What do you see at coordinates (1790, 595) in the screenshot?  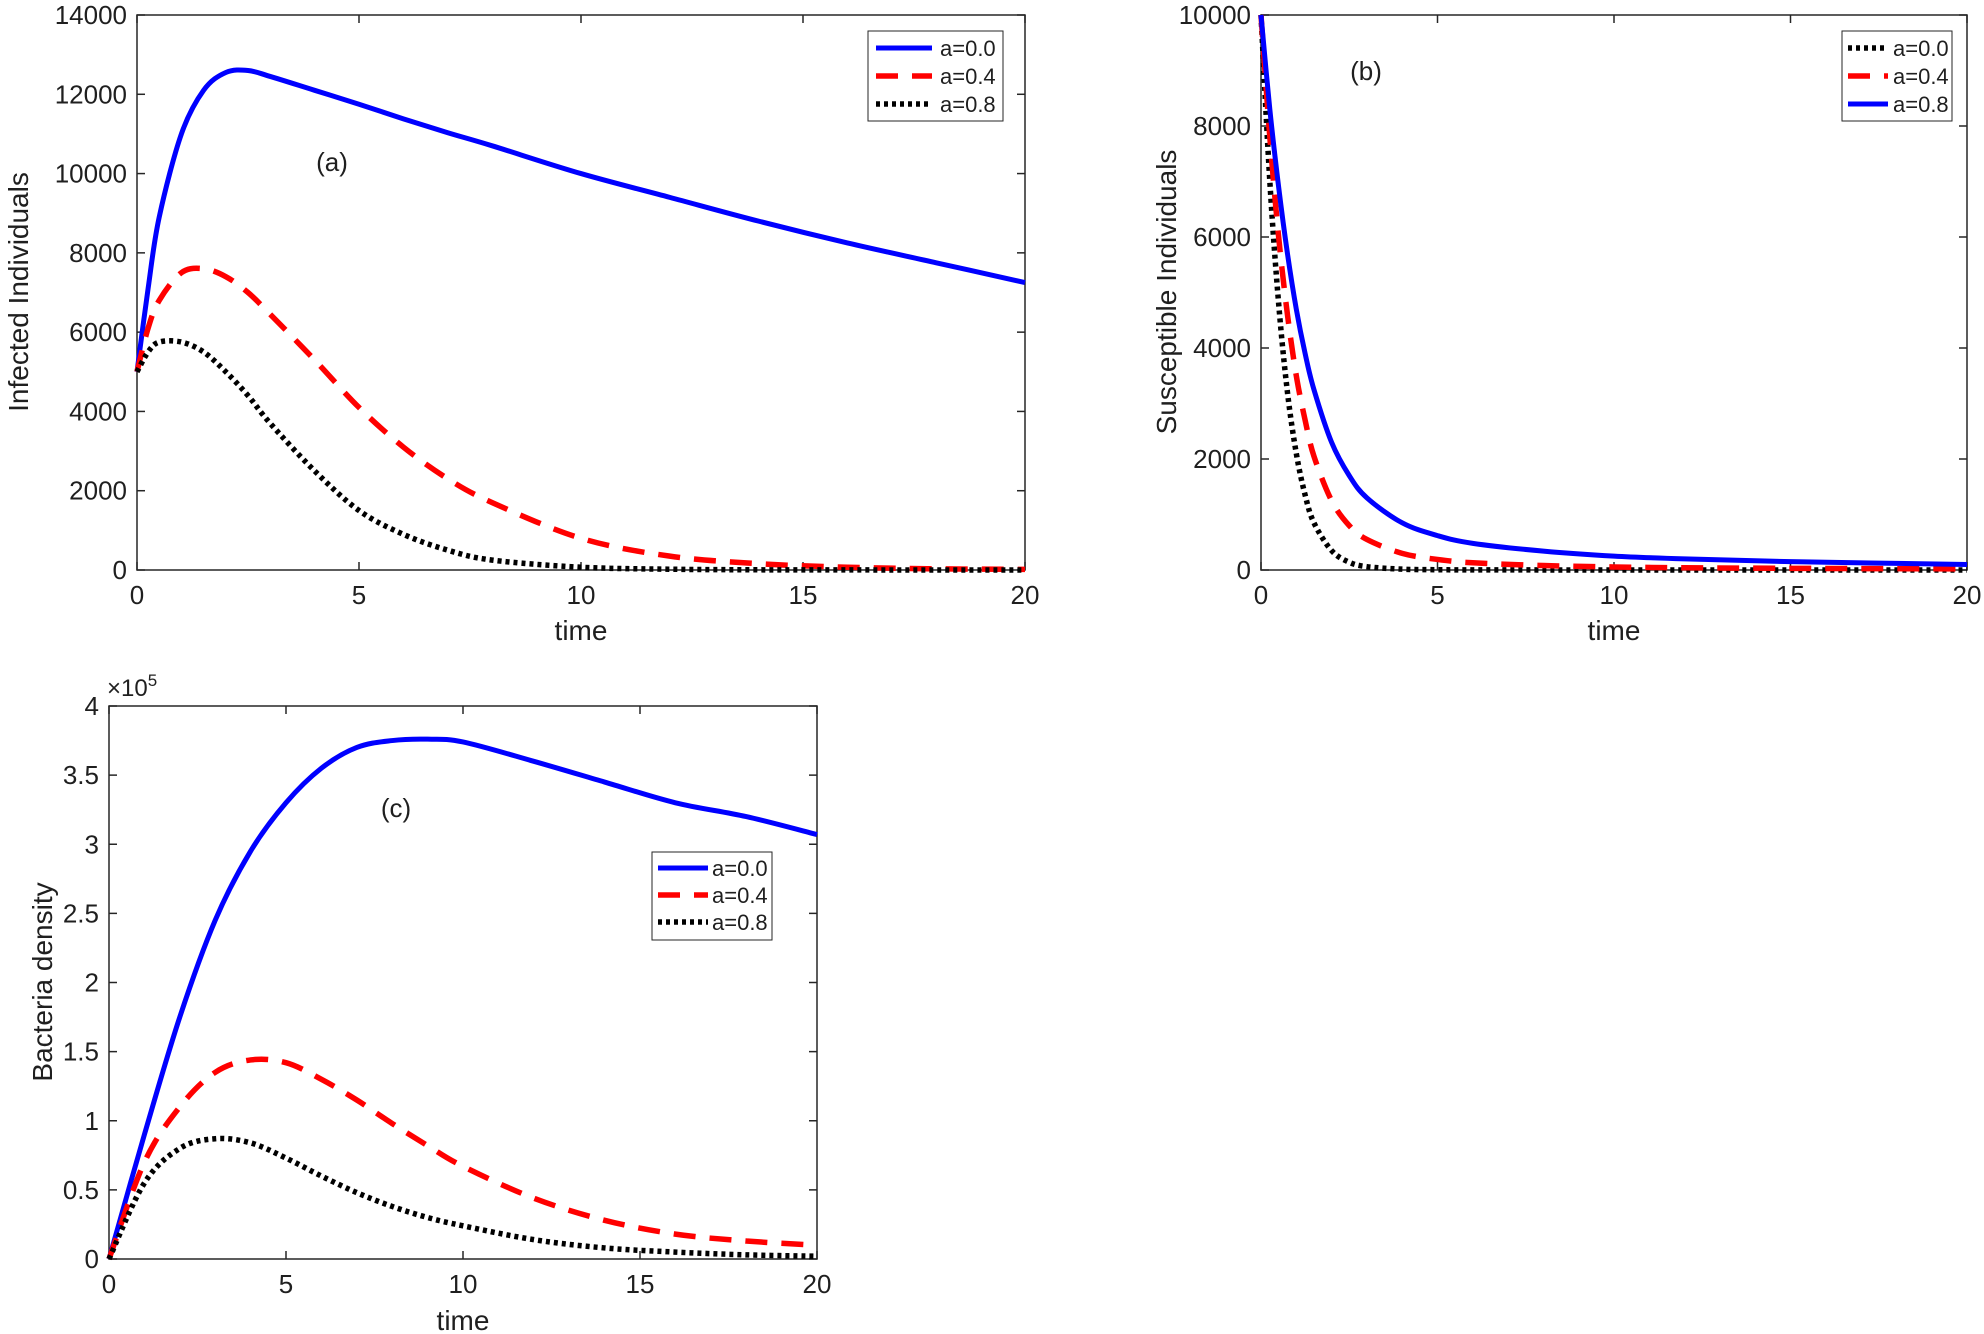 I see `x-tick-label-b-3: 15` at bounding box center [1790, 595].